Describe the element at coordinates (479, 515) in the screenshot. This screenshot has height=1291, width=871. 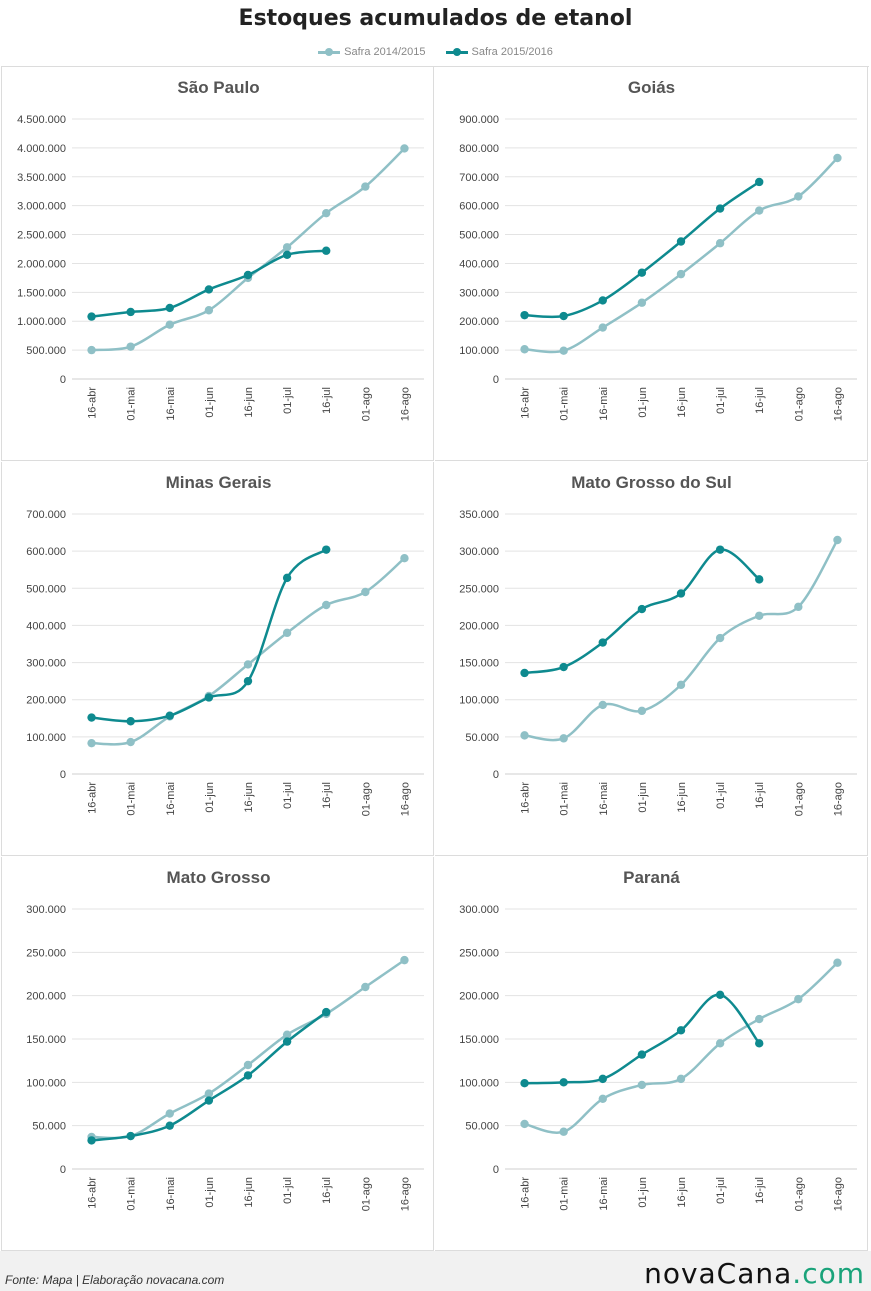
I see `y-tick-label: 350.000` at that location.